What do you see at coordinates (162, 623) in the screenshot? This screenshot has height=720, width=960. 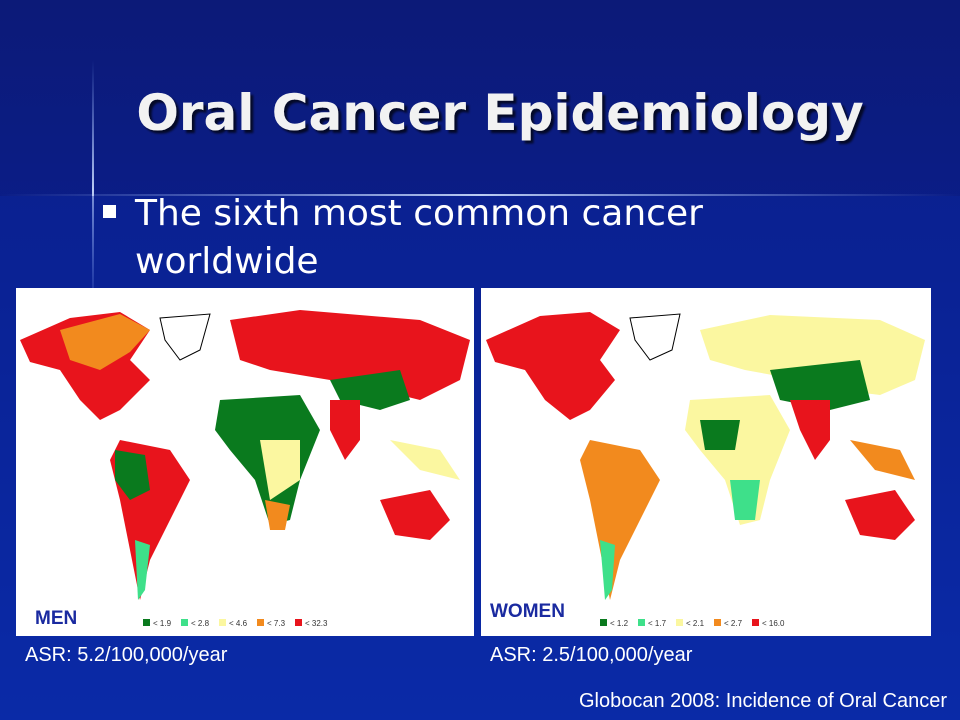 I see `legend-label: < 1.9` at bounding box center [162, 623].